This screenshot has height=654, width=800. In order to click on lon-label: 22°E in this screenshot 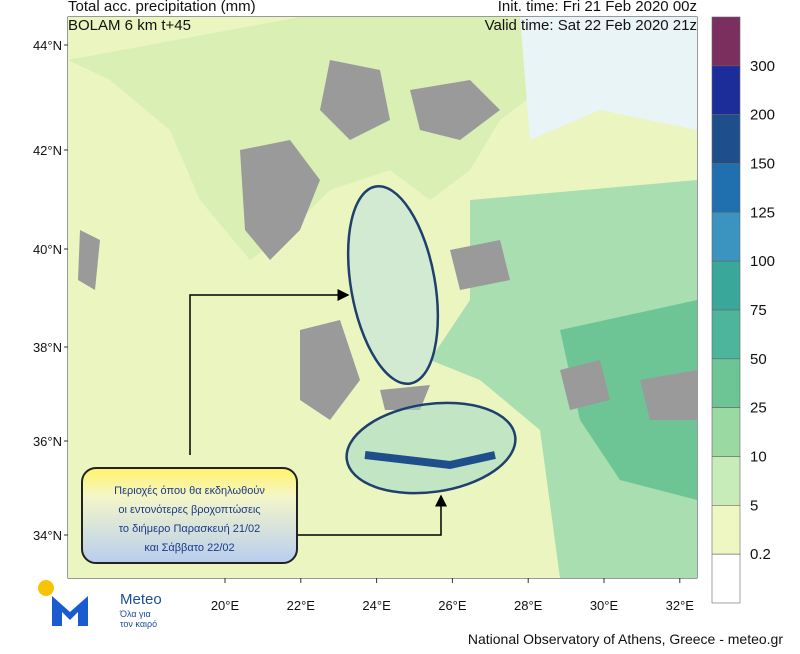, I will do `click(301, 605)`.